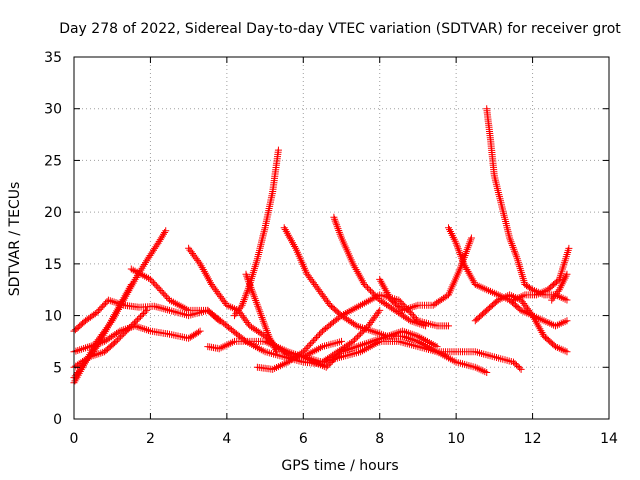 Image resolution: width=640 pixels, height=480 pixels. What do you see at coordinates (456, 439) in the screenshot?
I see `x-tick-label: 10` at bounding box center [456, 439].